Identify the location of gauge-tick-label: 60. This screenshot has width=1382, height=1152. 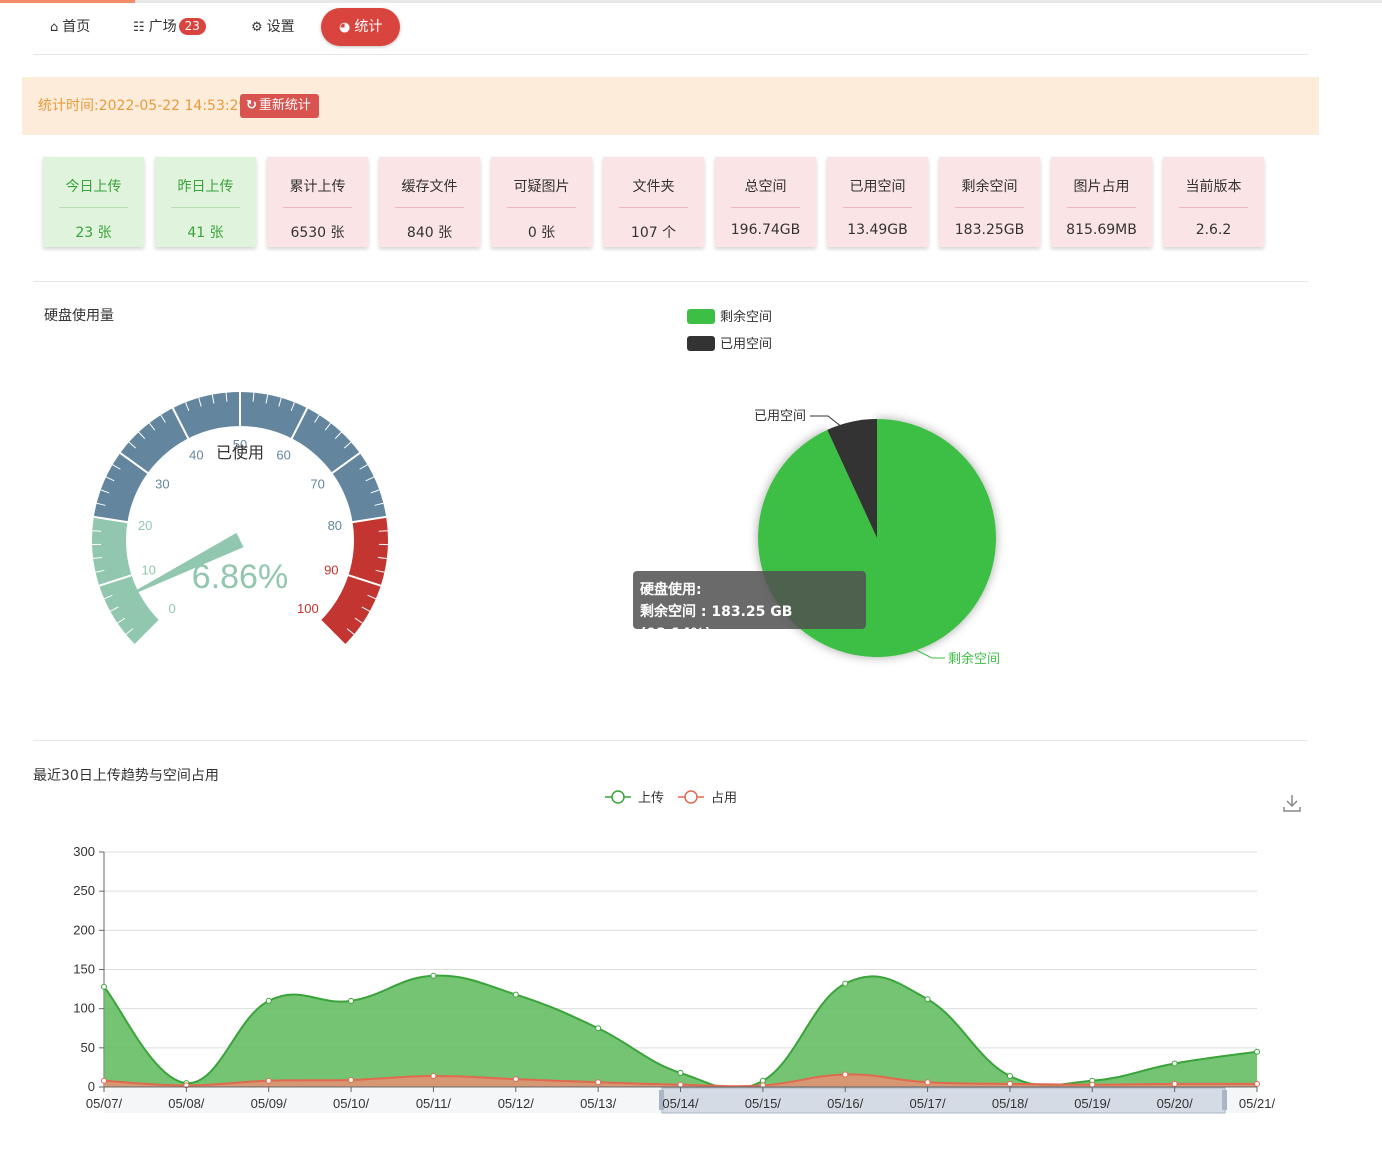
(283, 454).